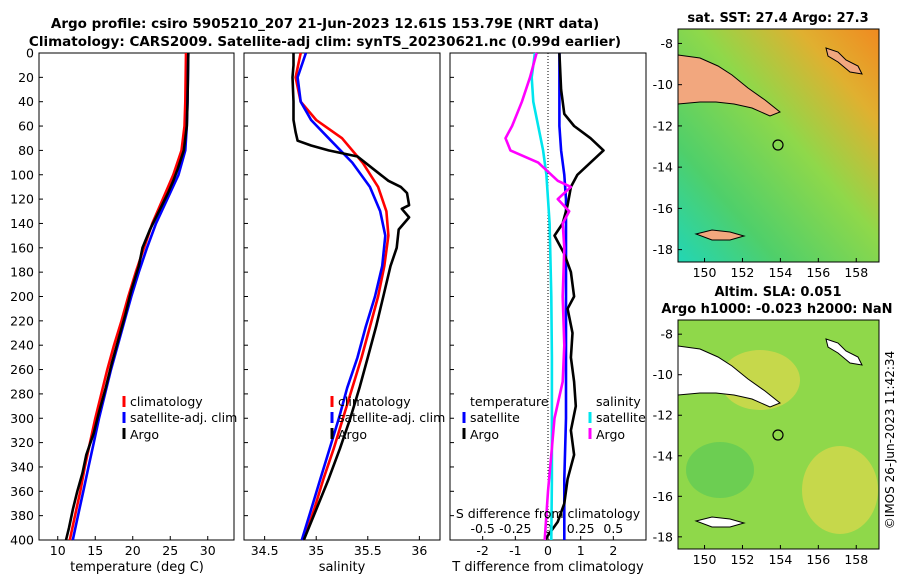 This screenshot has width=900, height=580. I want to click on y-tick-label: 220, so click(22, 320).